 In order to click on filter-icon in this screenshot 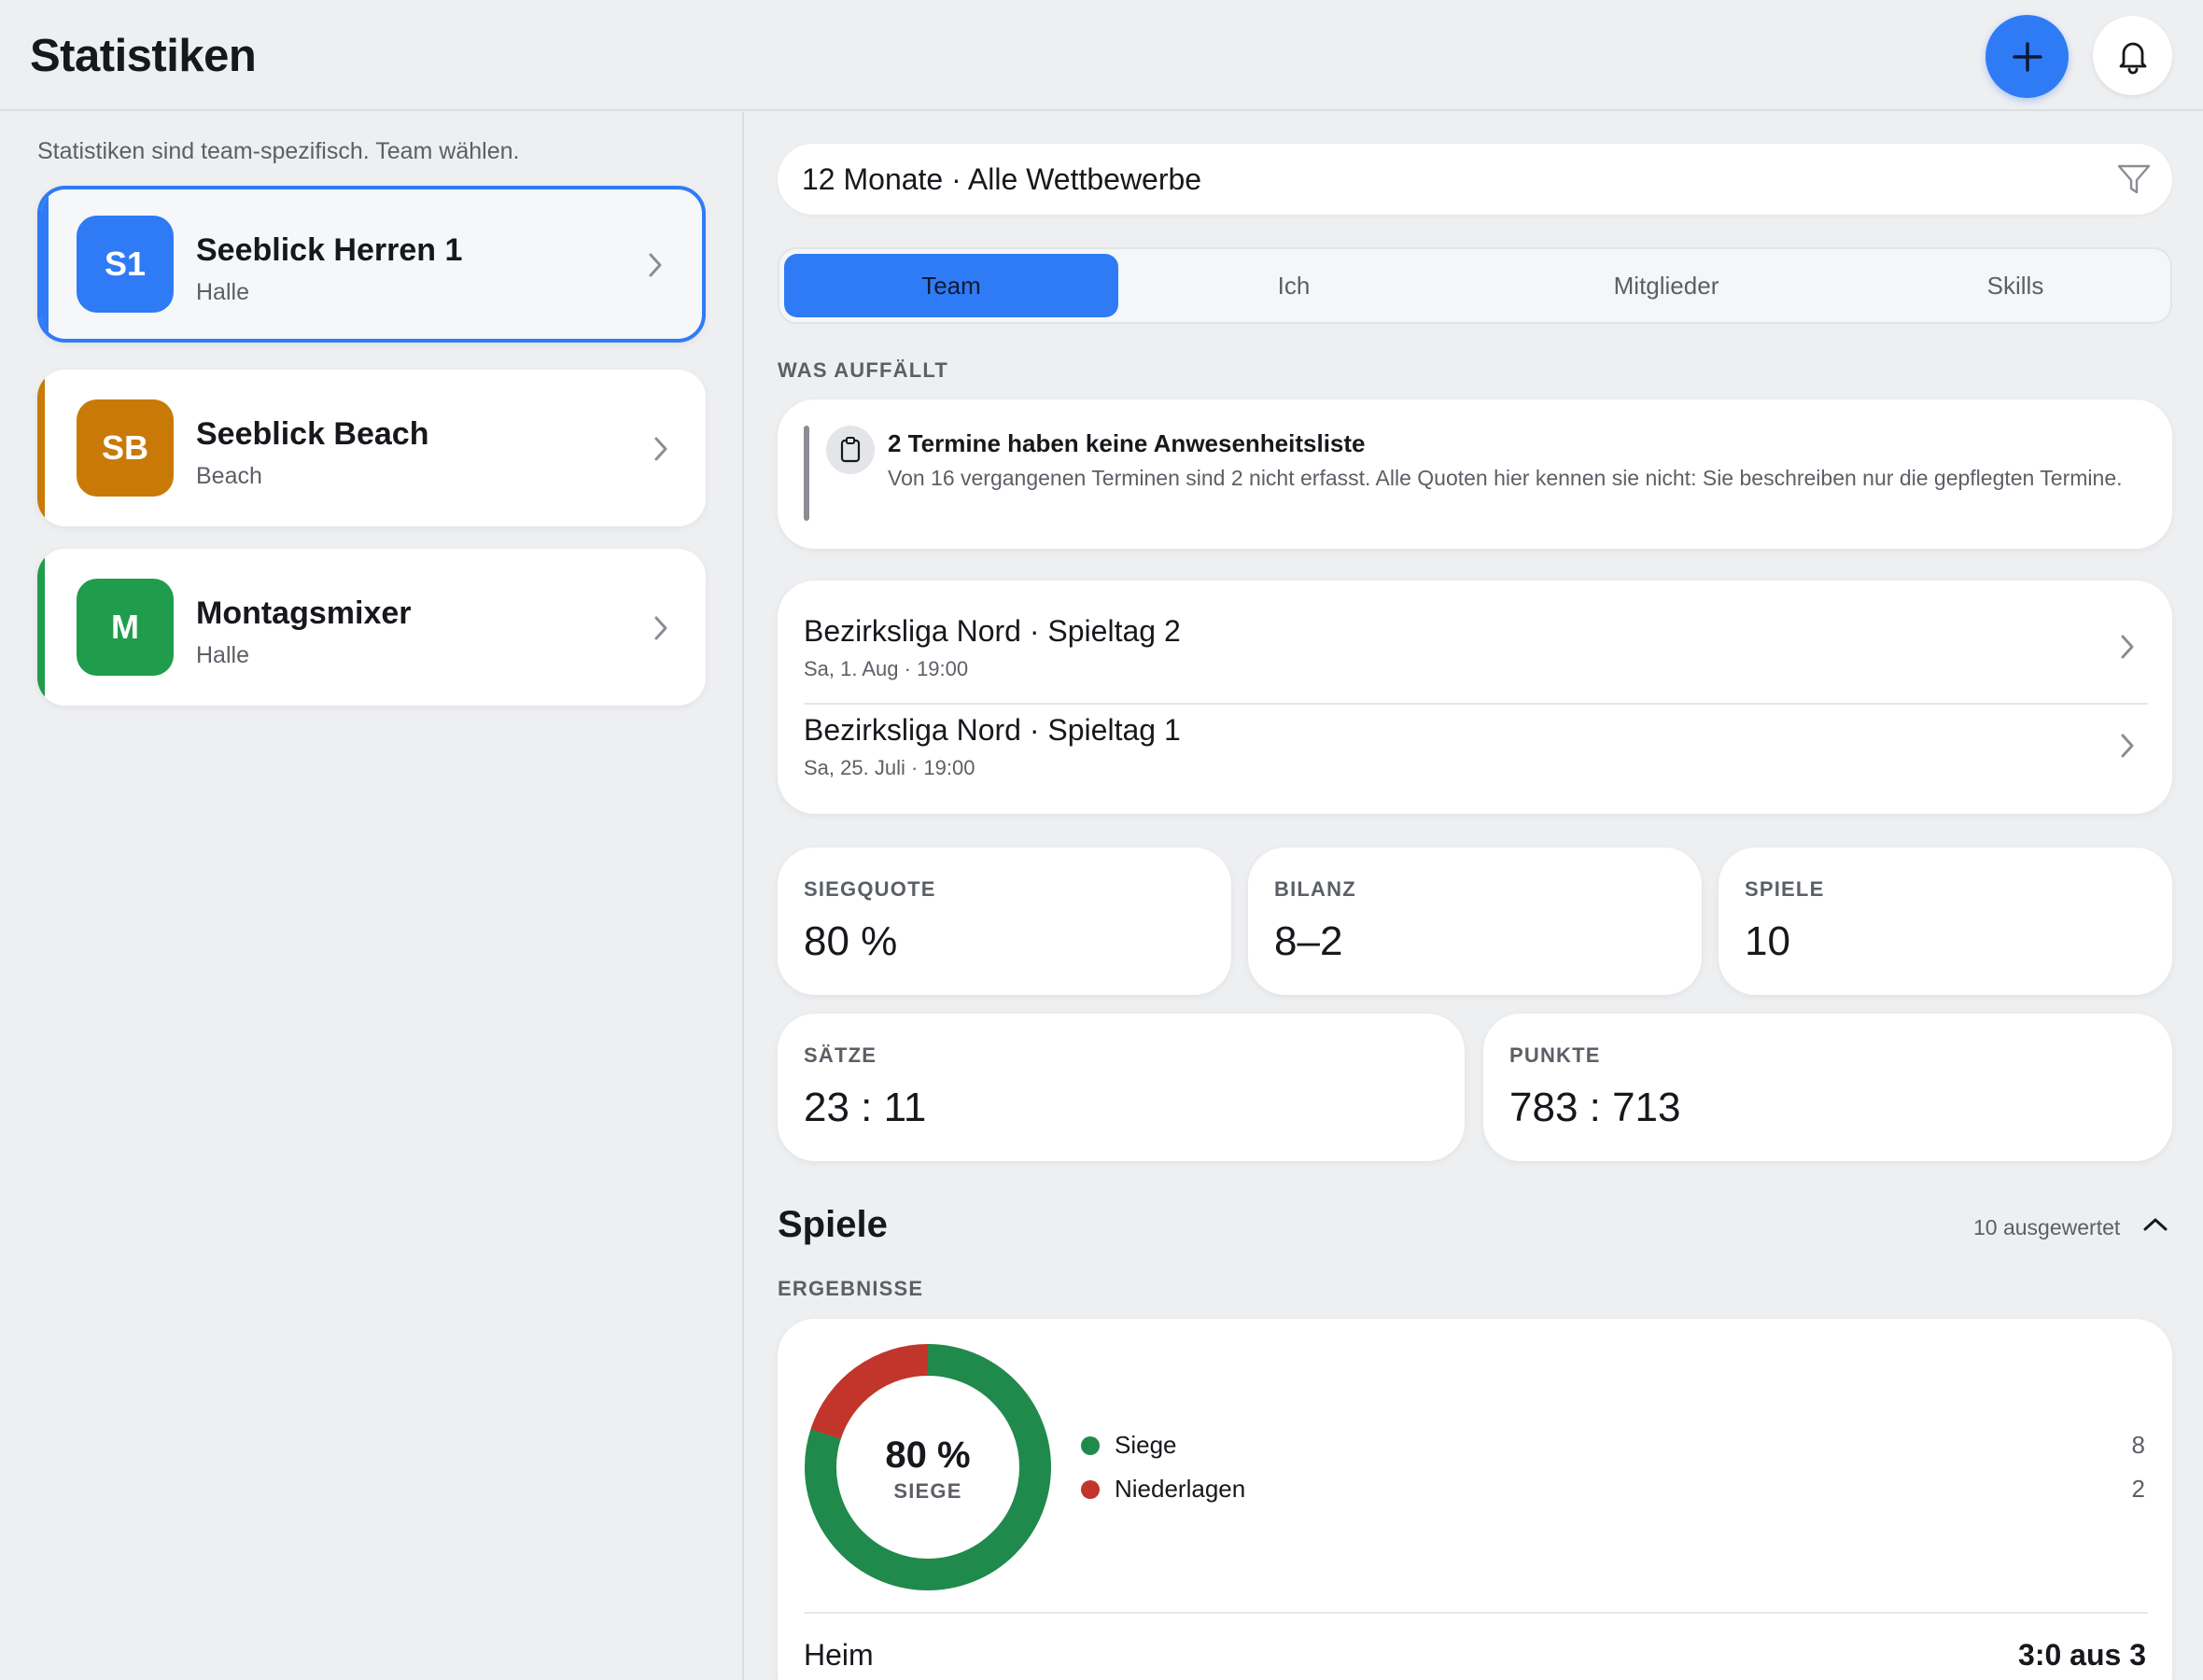, I will do `click(2134, 179)`.